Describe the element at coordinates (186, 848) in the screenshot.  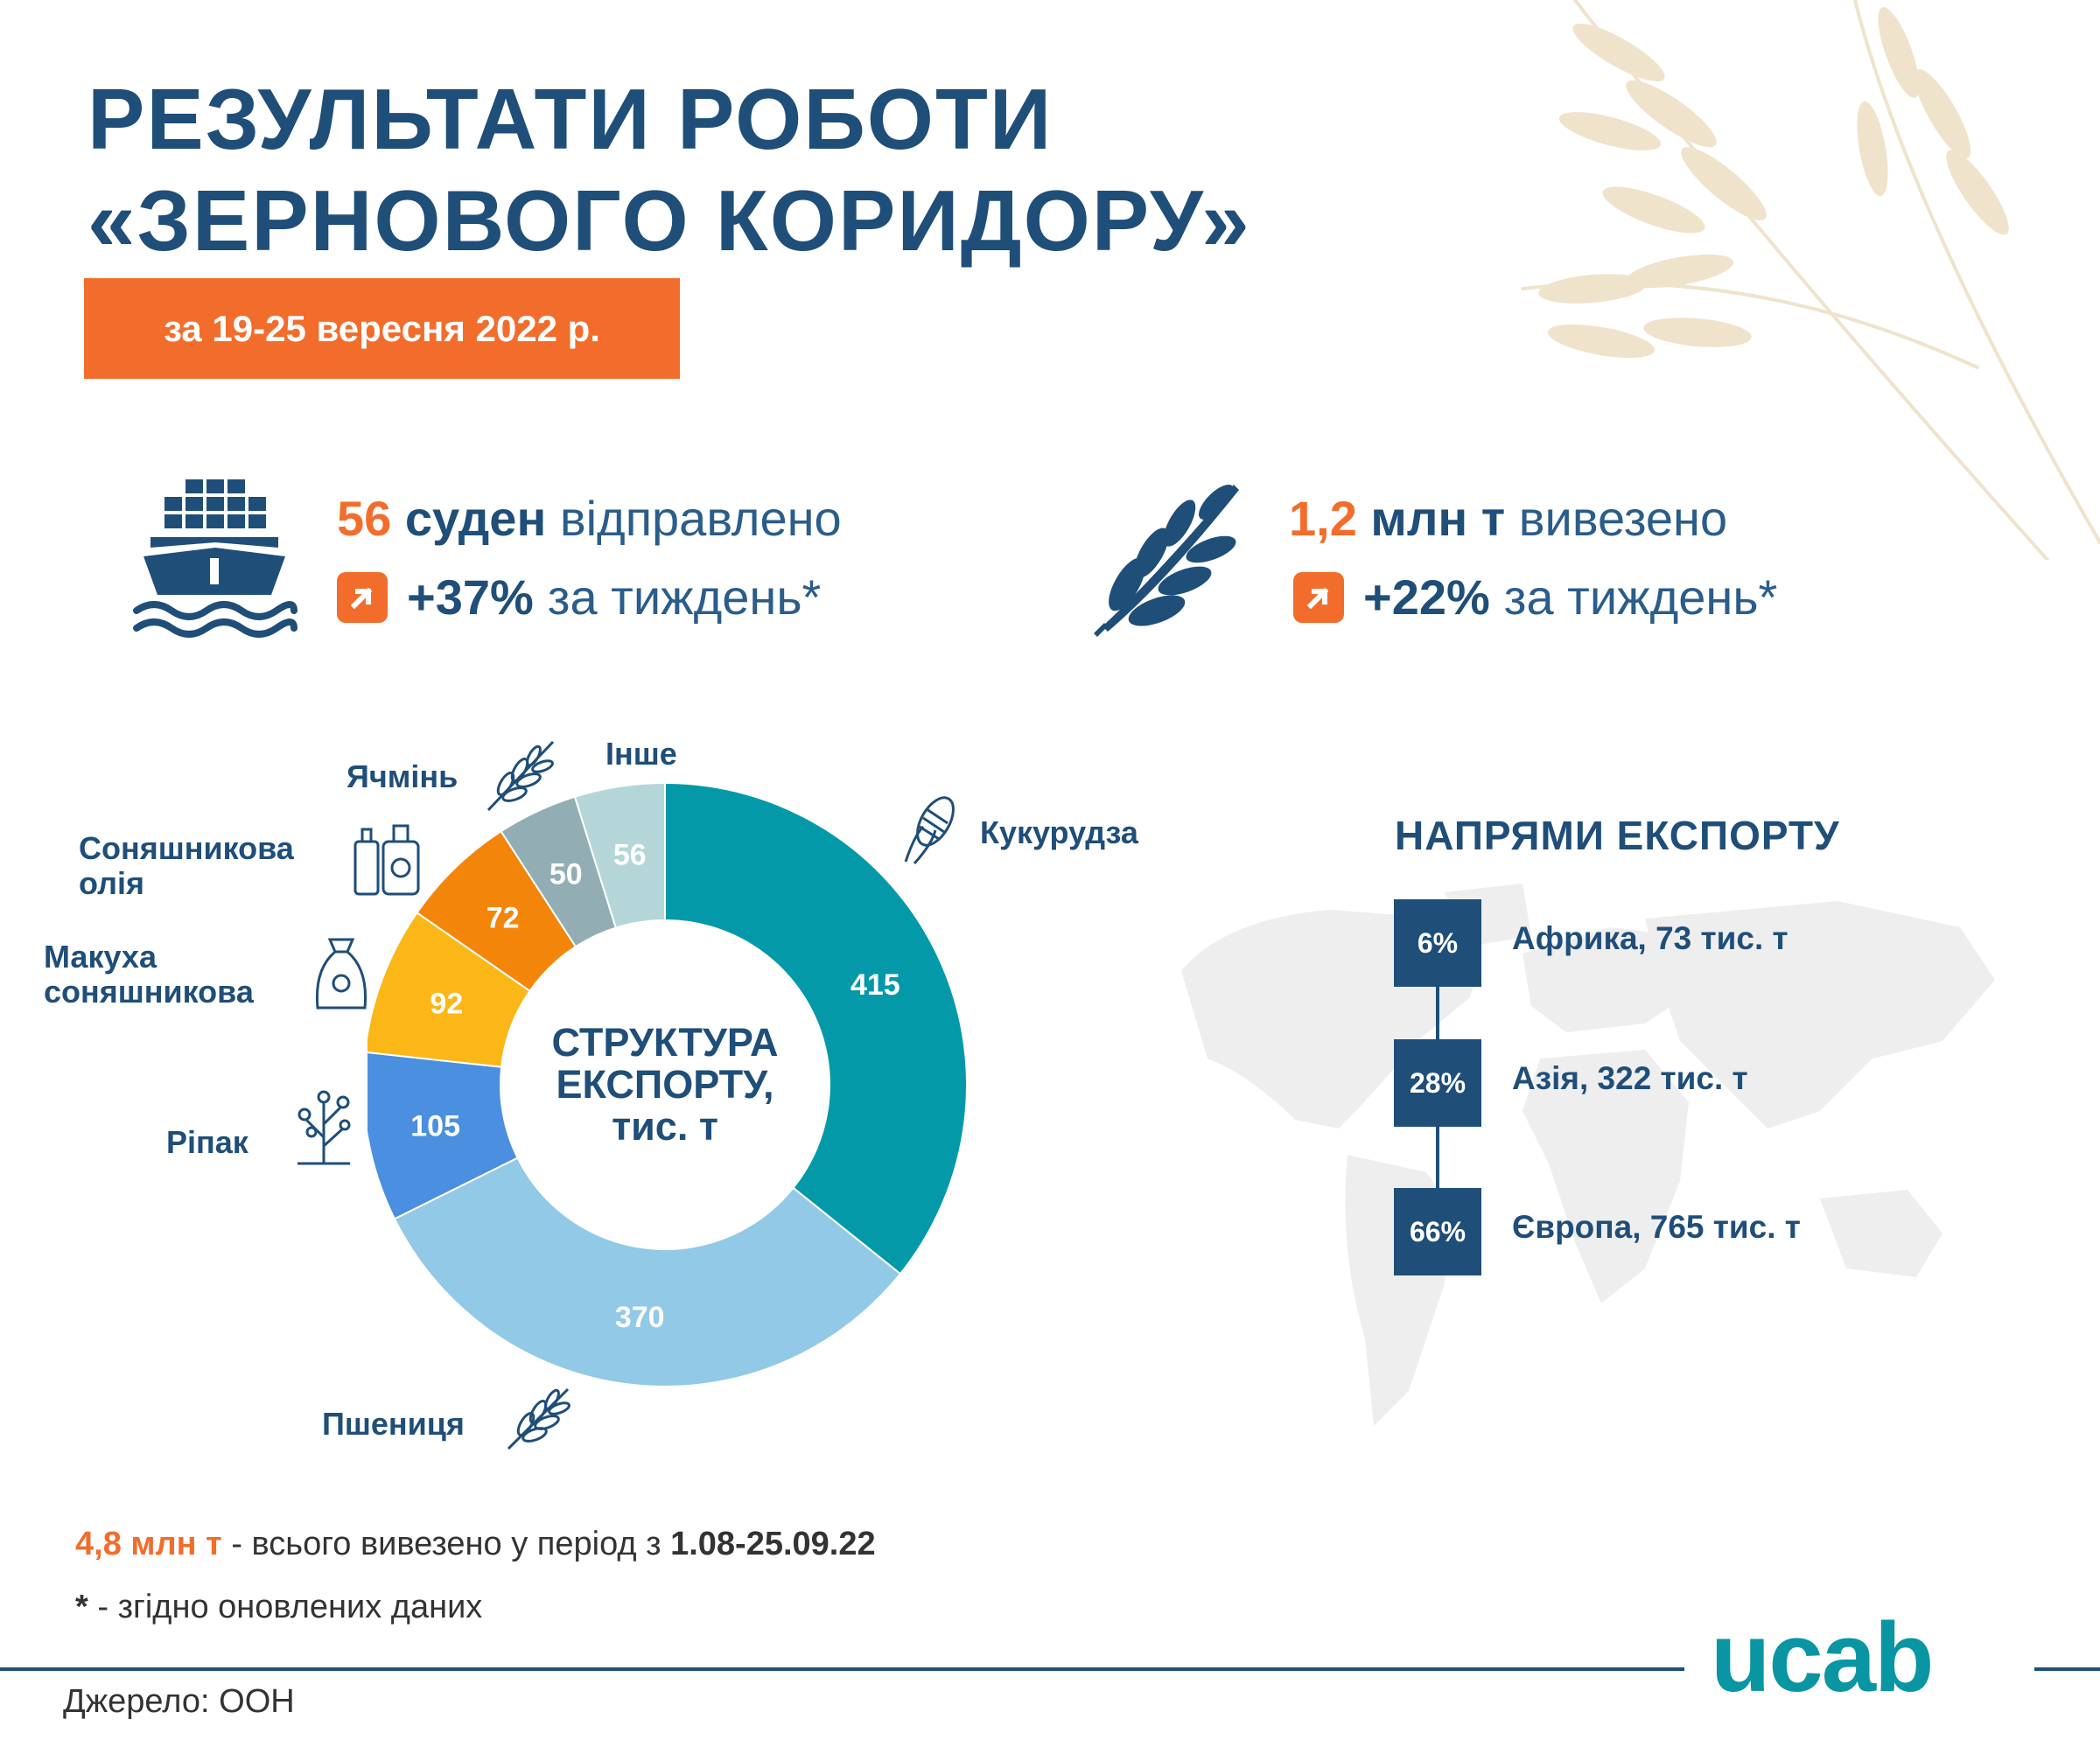
I see `label-oil-line-1: Соняшникова` at that location.